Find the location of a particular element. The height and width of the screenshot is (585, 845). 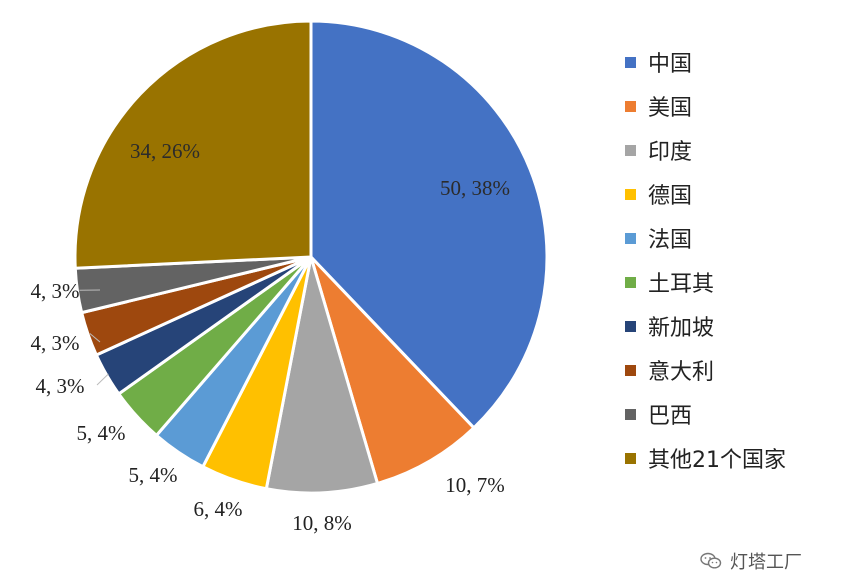

watermark: 灯塔工厂 is located at coordinates (751, 561).